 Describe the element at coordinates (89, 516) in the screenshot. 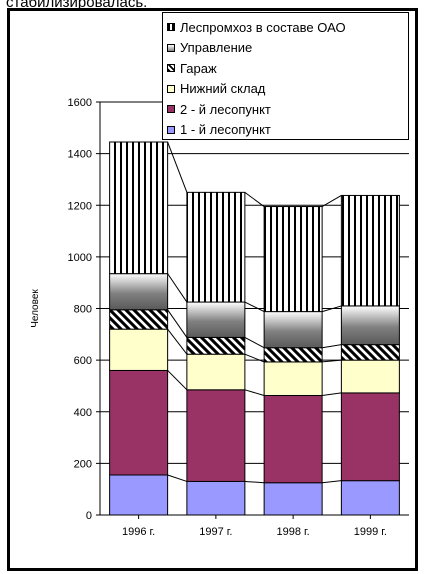

I see `y-tick-label: 0` at that location.